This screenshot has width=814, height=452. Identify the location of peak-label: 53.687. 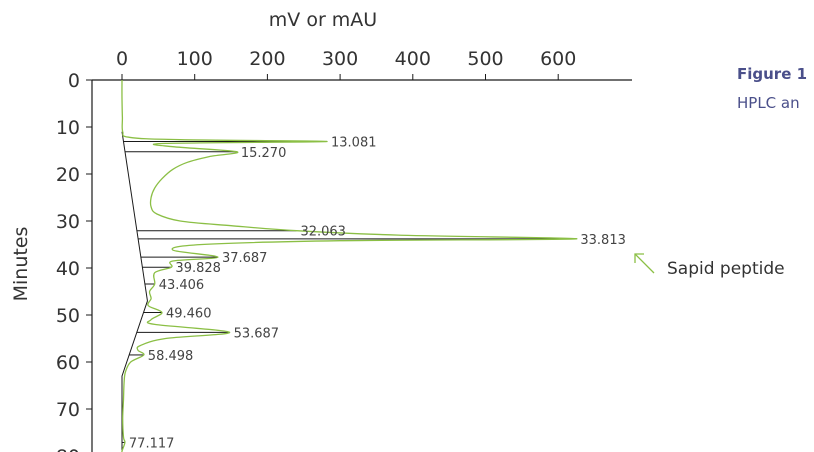
(257, 333).